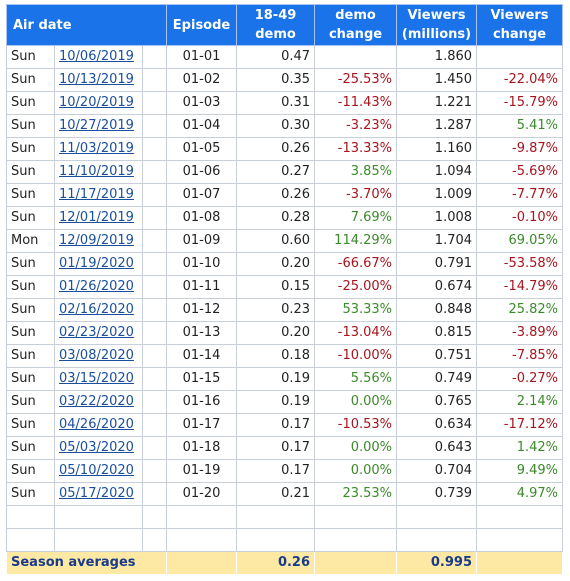 Image resolution: width=570 pixels, height=581 pixels. What do you see at coordinates (276, 494) in the screenshot?
I see `demo-rating: 0.21` at bounding box center [276, 494].